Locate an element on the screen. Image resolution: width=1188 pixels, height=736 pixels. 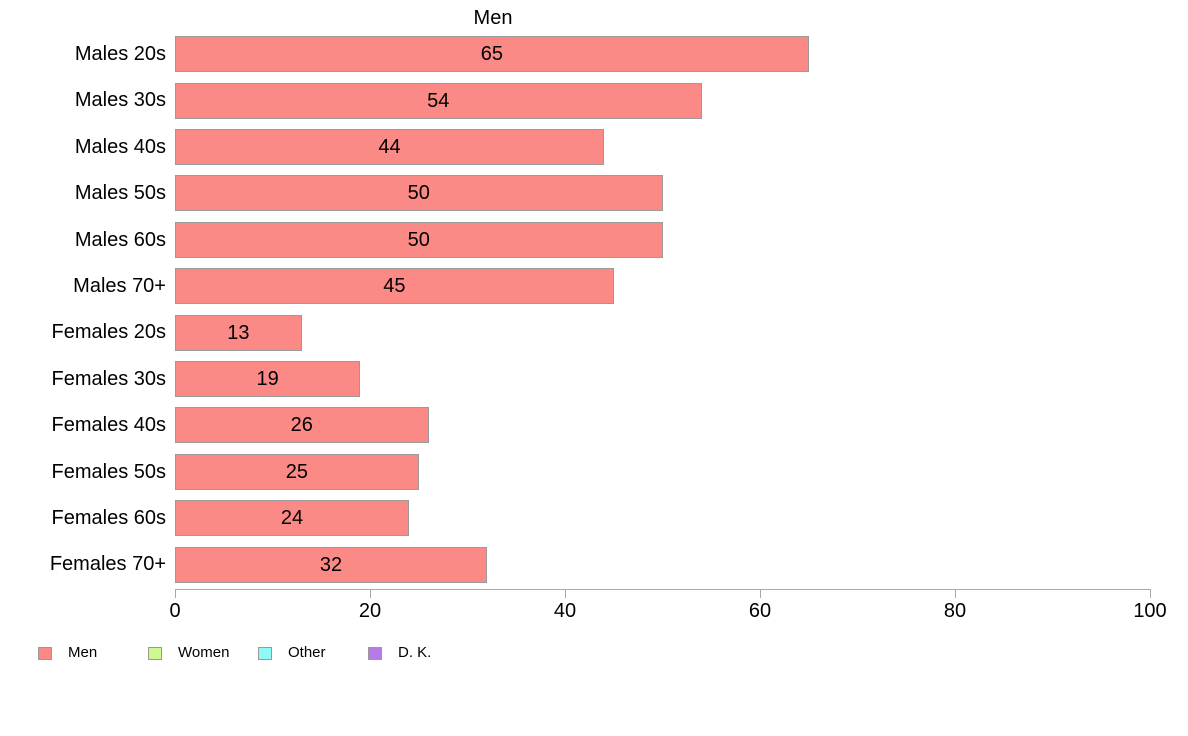
bar-value-label: 24 is located at coordinates (292, 518).